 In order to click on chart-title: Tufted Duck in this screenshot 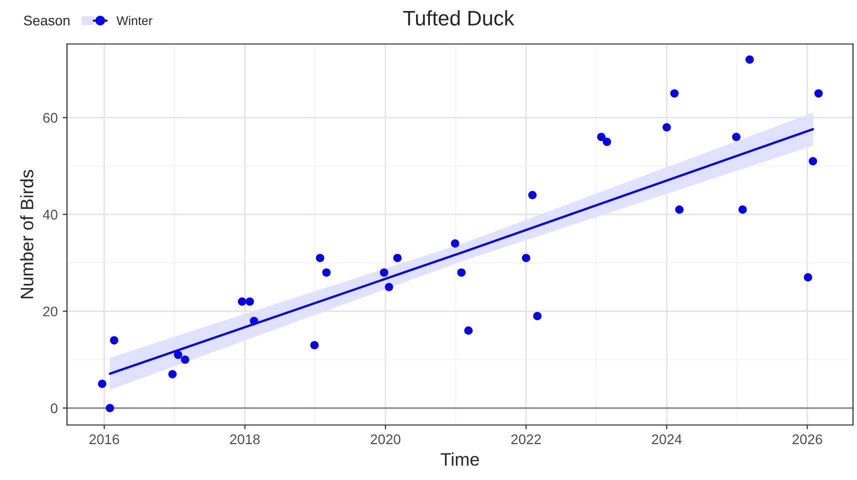, I will do `click(458, 18)`.